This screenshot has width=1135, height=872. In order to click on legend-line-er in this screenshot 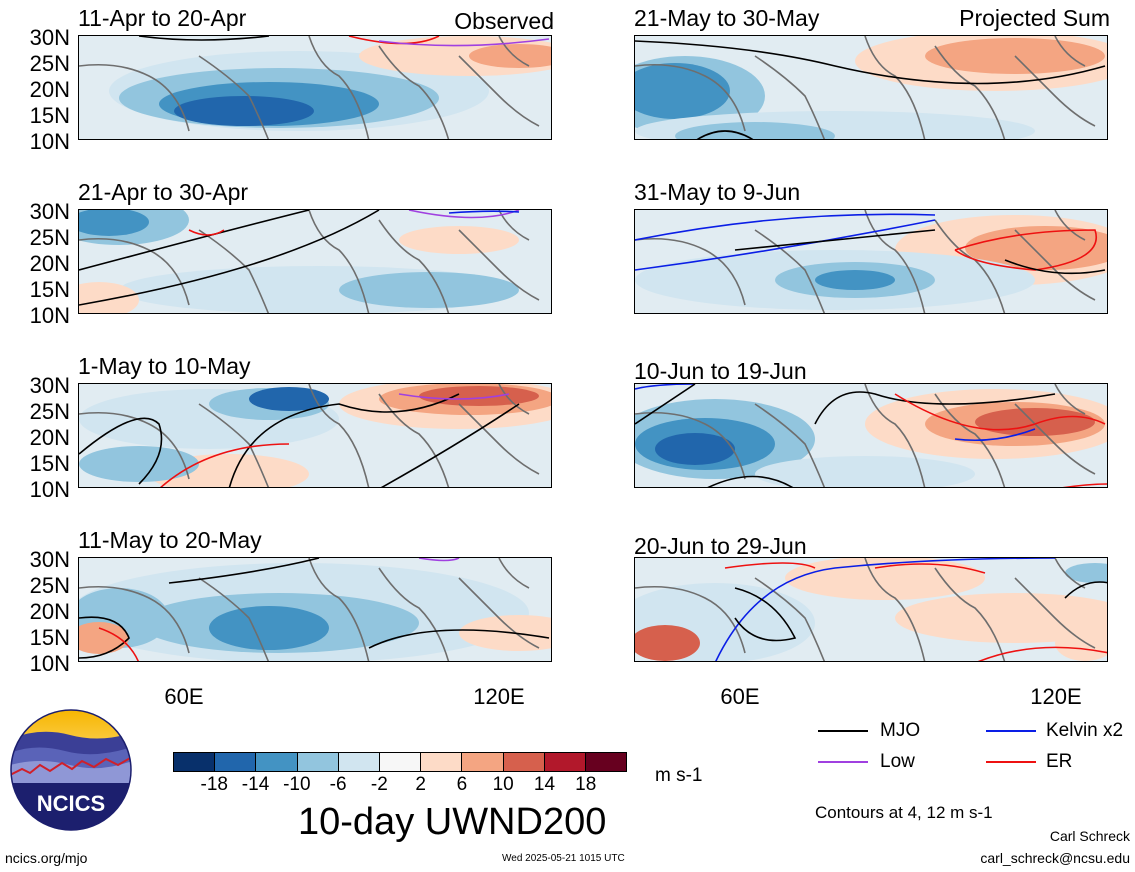, I will do `click(1011, 762)`.